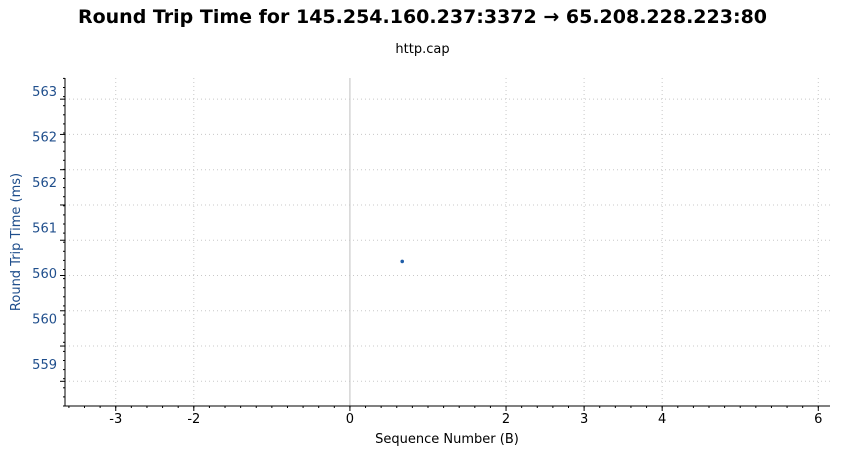  What do you see at coordinates (16, 242) in the screenshot?
I see `y-axis-label: Round Trip Time (ms)` at bounding box center [16, 242].